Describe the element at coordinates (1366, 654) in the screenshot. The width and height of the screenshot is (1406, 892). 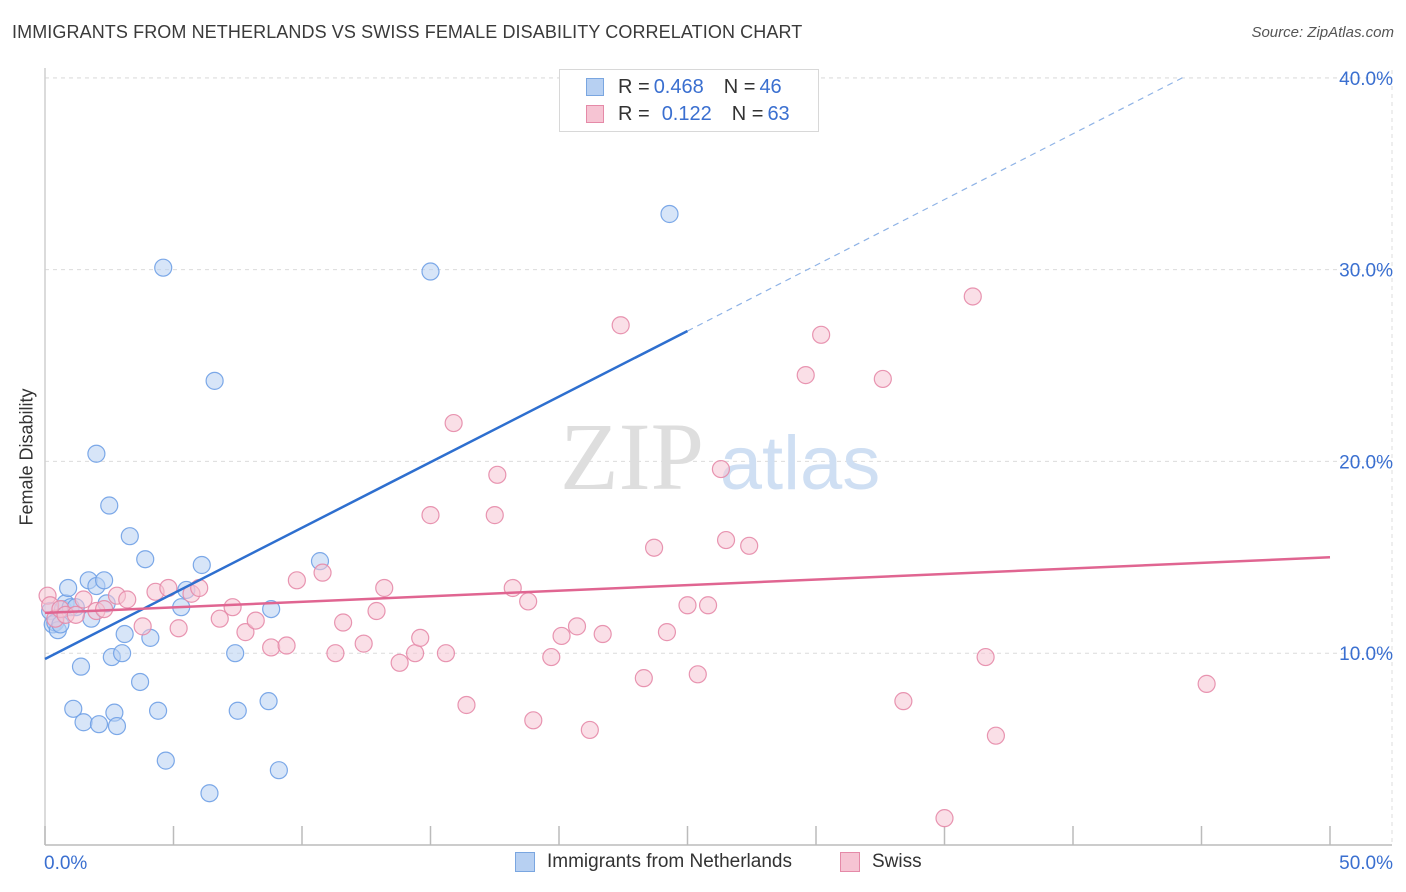
I see `y-tick-label: 10.0%` at that location.